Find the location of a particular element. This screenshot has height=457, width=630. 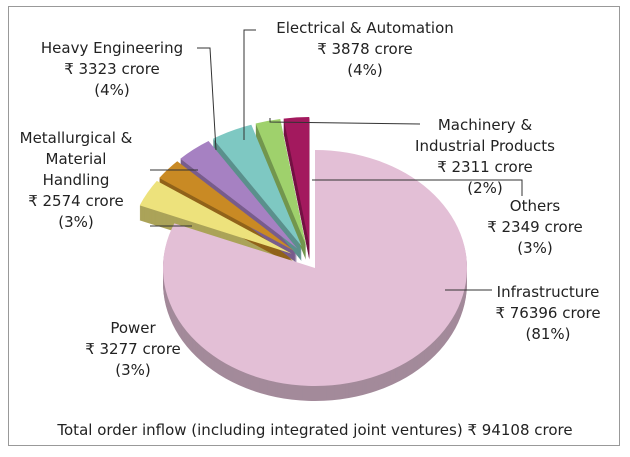

percent-label: (81%) is located at coordinates (548, 334).